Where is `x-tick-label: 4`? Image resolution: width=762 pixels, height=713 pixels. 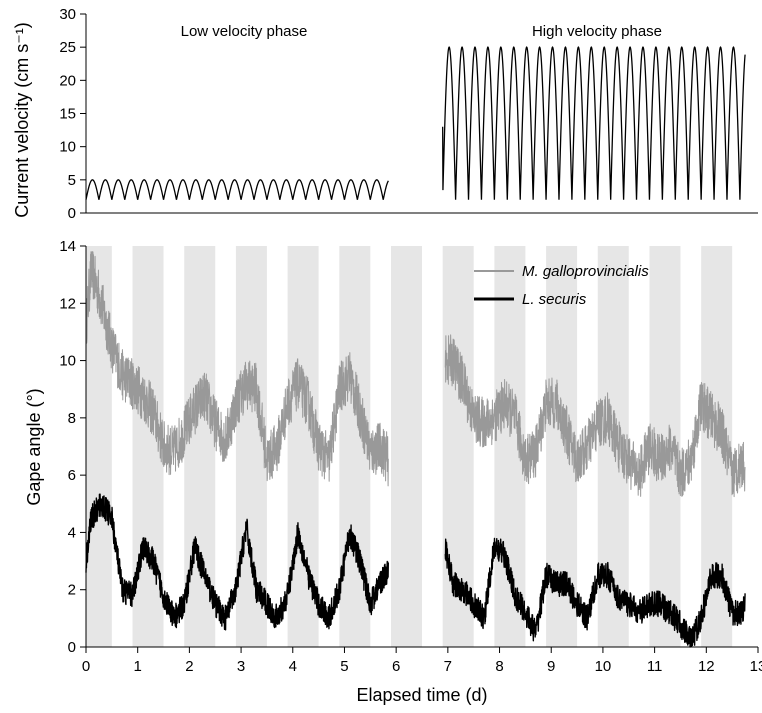
x-tick-label: 4 is located at coordinates (293, 666).